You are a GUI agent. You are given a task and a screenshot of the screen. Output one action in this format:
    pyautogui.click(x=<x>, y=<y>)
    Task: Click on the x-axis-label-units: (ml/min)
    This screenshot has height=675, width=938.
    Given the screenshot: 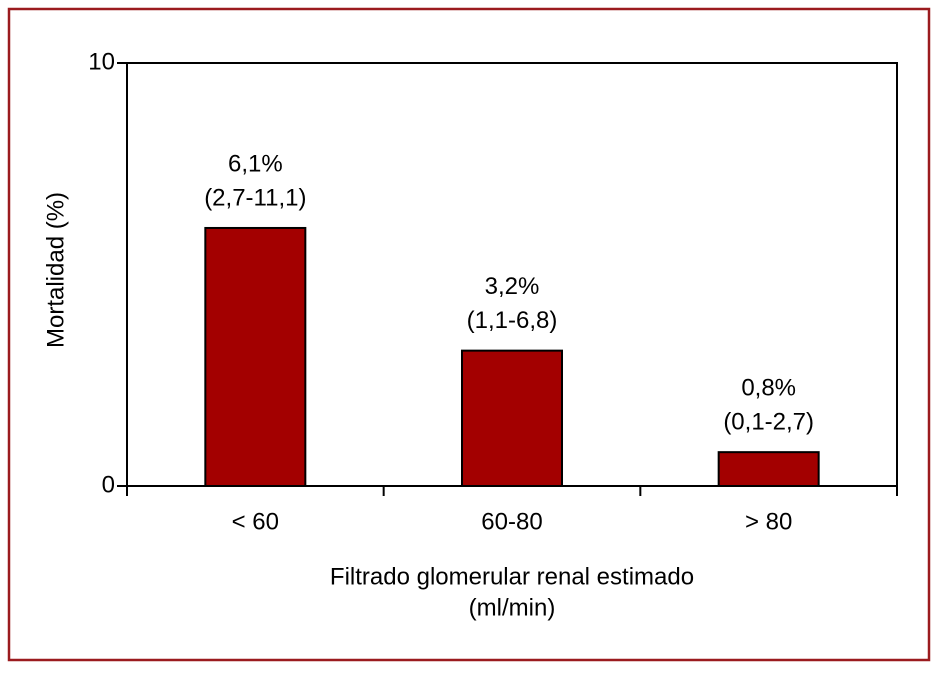 What is the action you would take?
    pyautogui.click(x=512, y=607)
    